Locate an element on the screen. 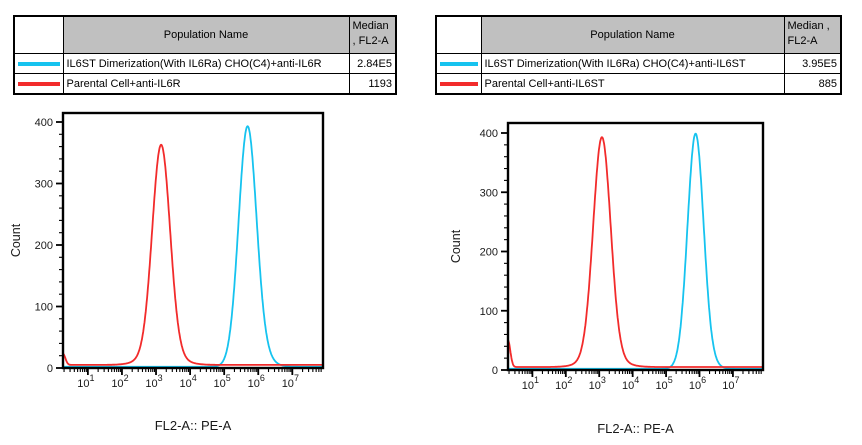 This screenshot has width=862, height=445. legend-row-parental: Parental Cell+anti-IL6R 1193 is located at coordinates (205, 84).